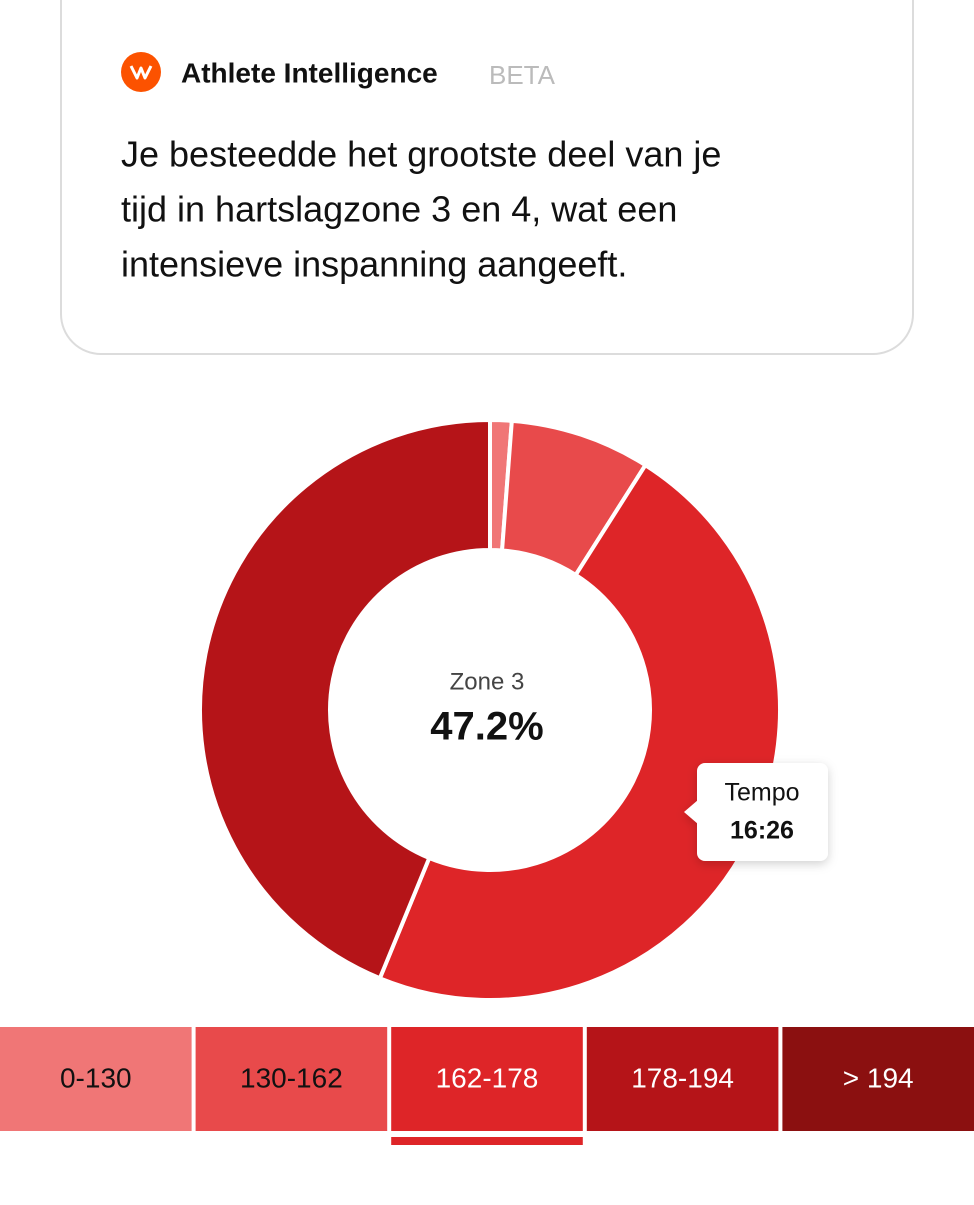 The width and height of the screenshot is (974, 1205). I want to click on card-text: intensieve inspanning aangeeft., so click(374, 264).